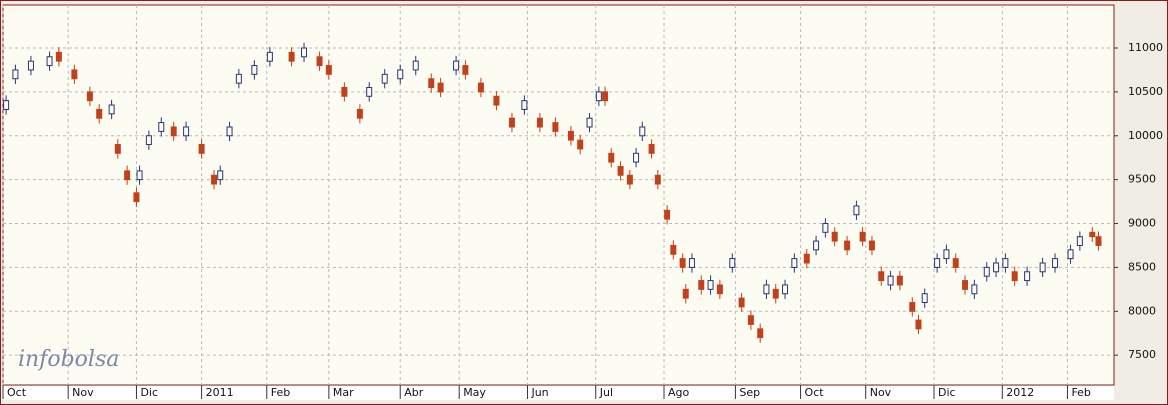 Image resolution: width=1168 pixels, height=405 pixels. I want to click on y-tick-label: 11000, so click(1145, 47).